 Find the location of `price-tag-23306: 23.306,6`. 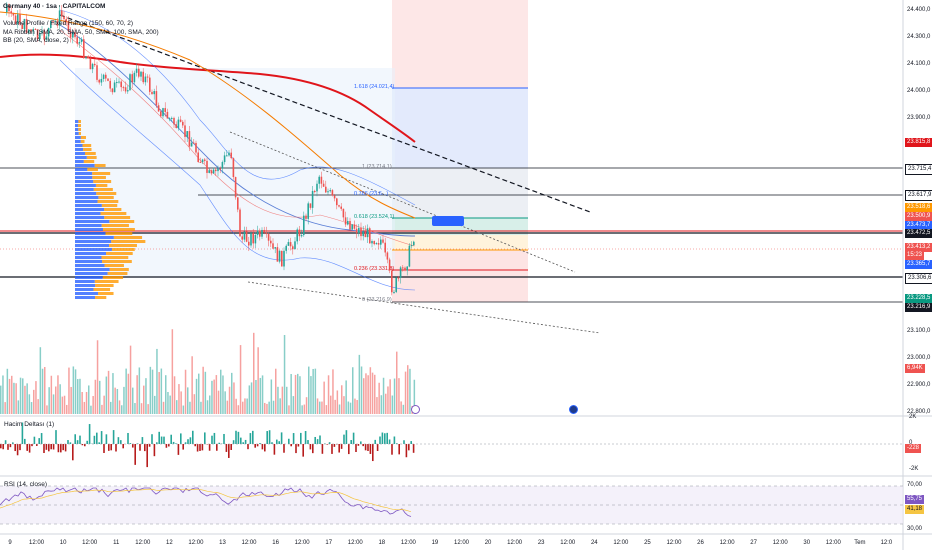

price-tag-23306: 23.306,6 is located at coordinates (918, 278).